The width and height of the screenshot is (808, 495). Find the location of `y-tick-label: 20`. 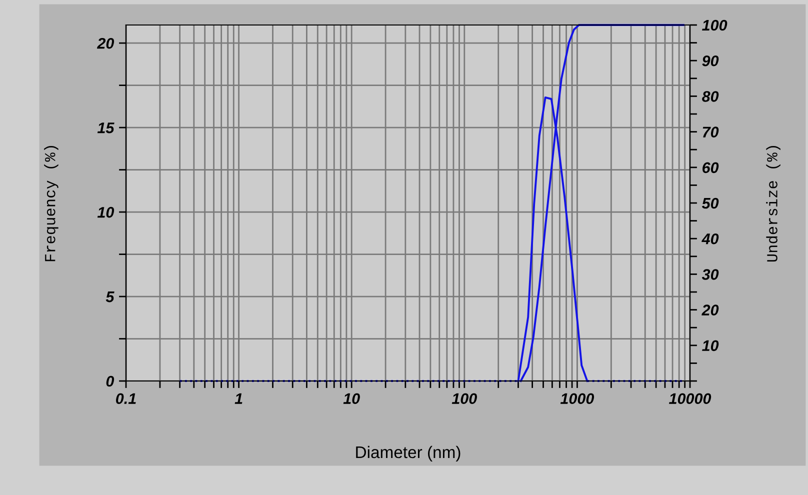

y-tick-label: 20 is located at coordinates (105, 43).